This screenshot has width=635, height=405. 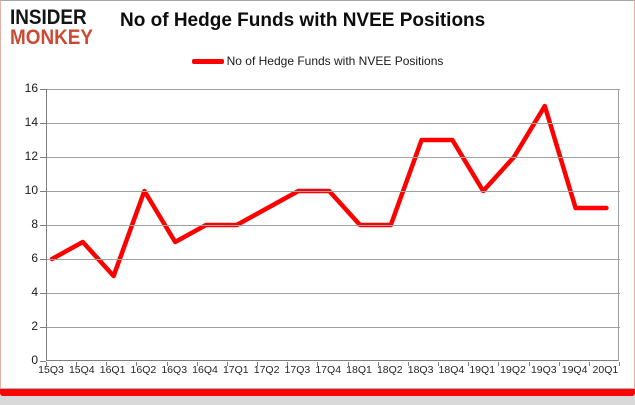 I want to click on y-axis-tick-label: 14, so click(x=31, y=122).